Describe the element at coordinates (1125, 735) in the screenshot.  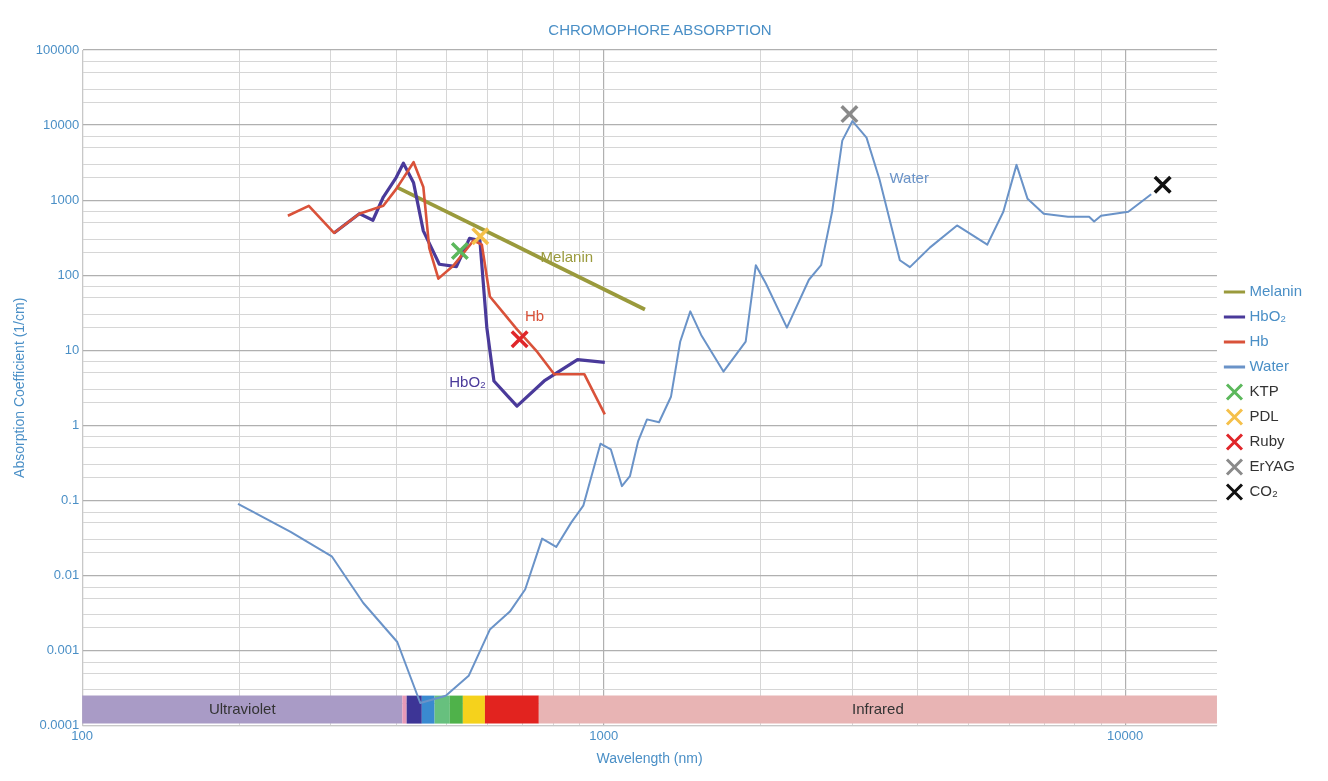
I see `x-tick-label: 10000` at that location.